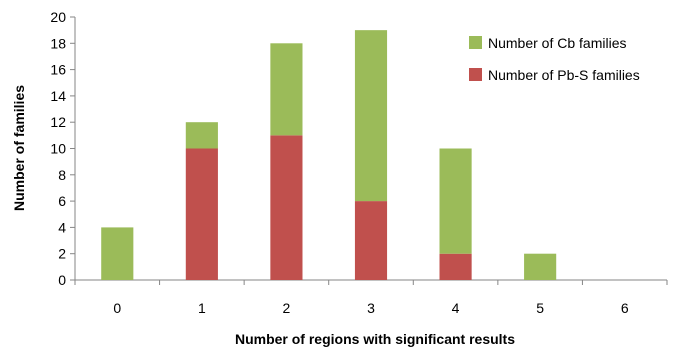 Image resolution: width=695 pixels, height=354 pixels. Describe the element at coordinates (475, 74) in the screenshot. I see `legend-swatch-pb-s` at that location.